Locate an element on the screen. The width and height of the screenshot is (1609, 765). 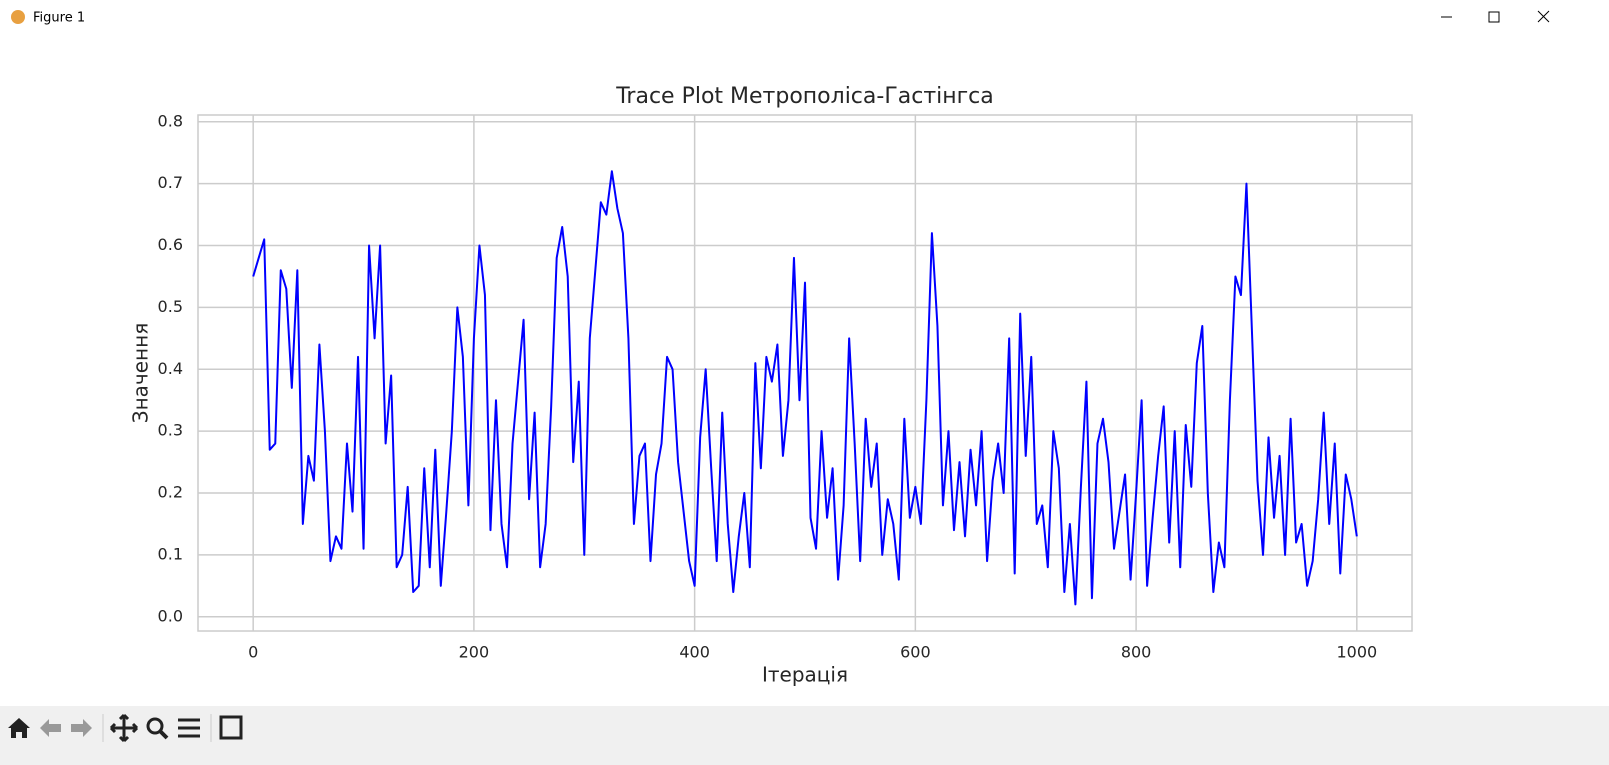
home-button is located at coordinates (19, 728).